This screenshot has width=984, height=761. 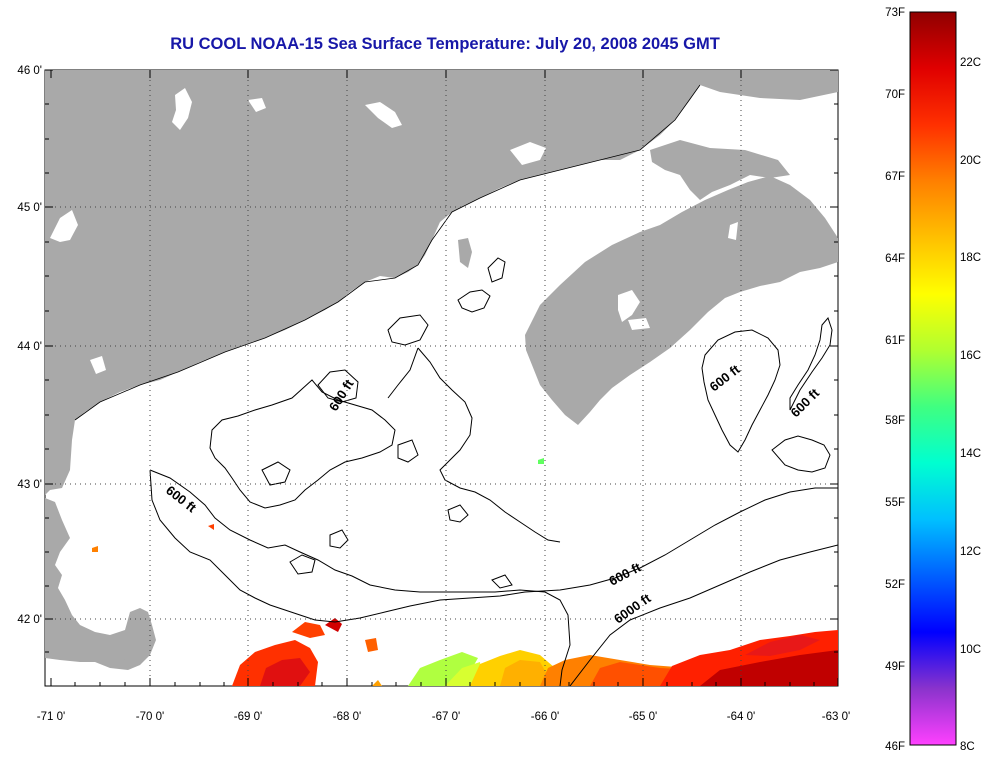 I want to click on cb-c-22: 22C, so click(x=970, y=63).